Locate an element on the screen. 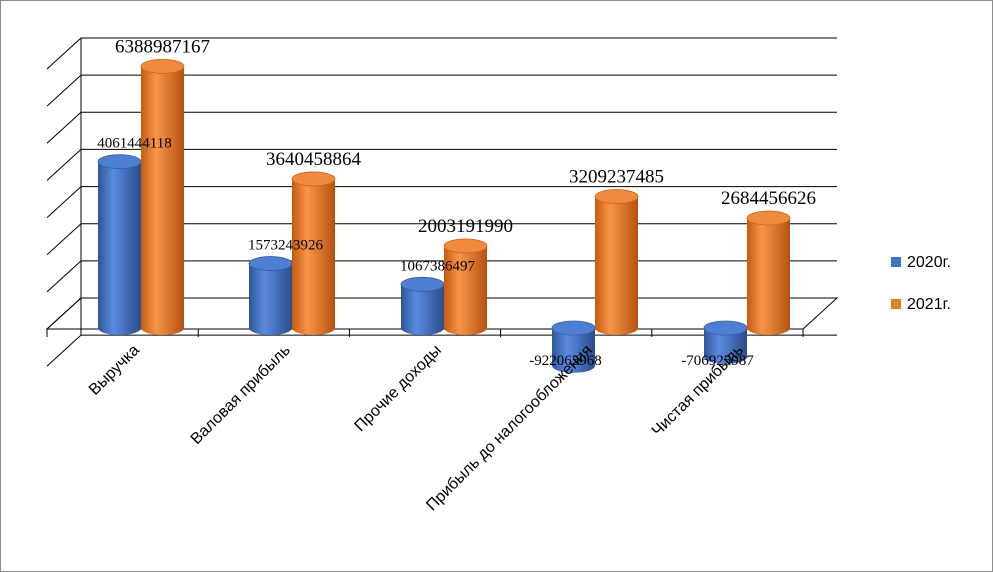 This screenshot has height=572, width=993. data-label: 4061444118 is located at coordinates (134, 144).